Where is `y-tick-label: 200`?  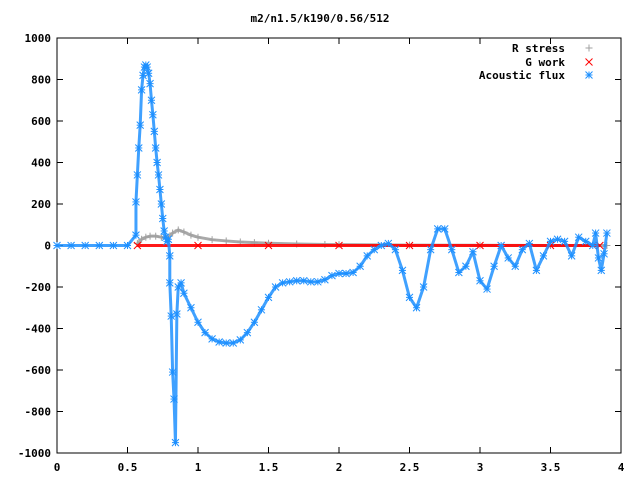
y-tick-label: 200 is located at coordinates (41, 204).